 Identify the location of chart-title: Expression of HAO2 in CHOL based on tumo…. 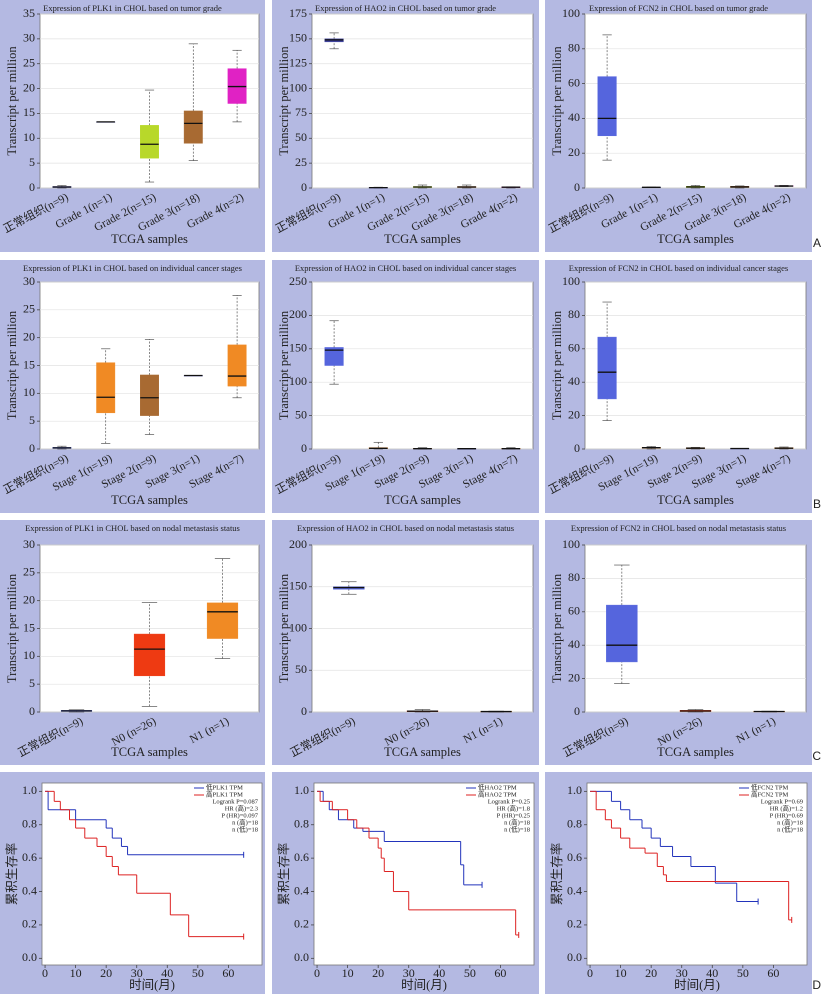
(405, 8).